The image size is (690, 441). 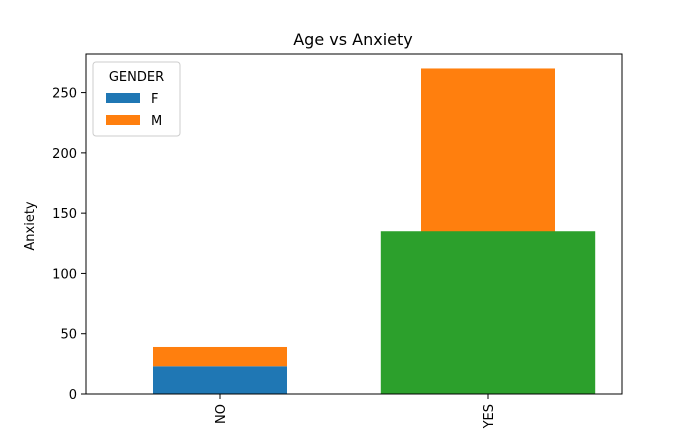 I want to click on y-tick-label: 250, so click(x=64, y=94).